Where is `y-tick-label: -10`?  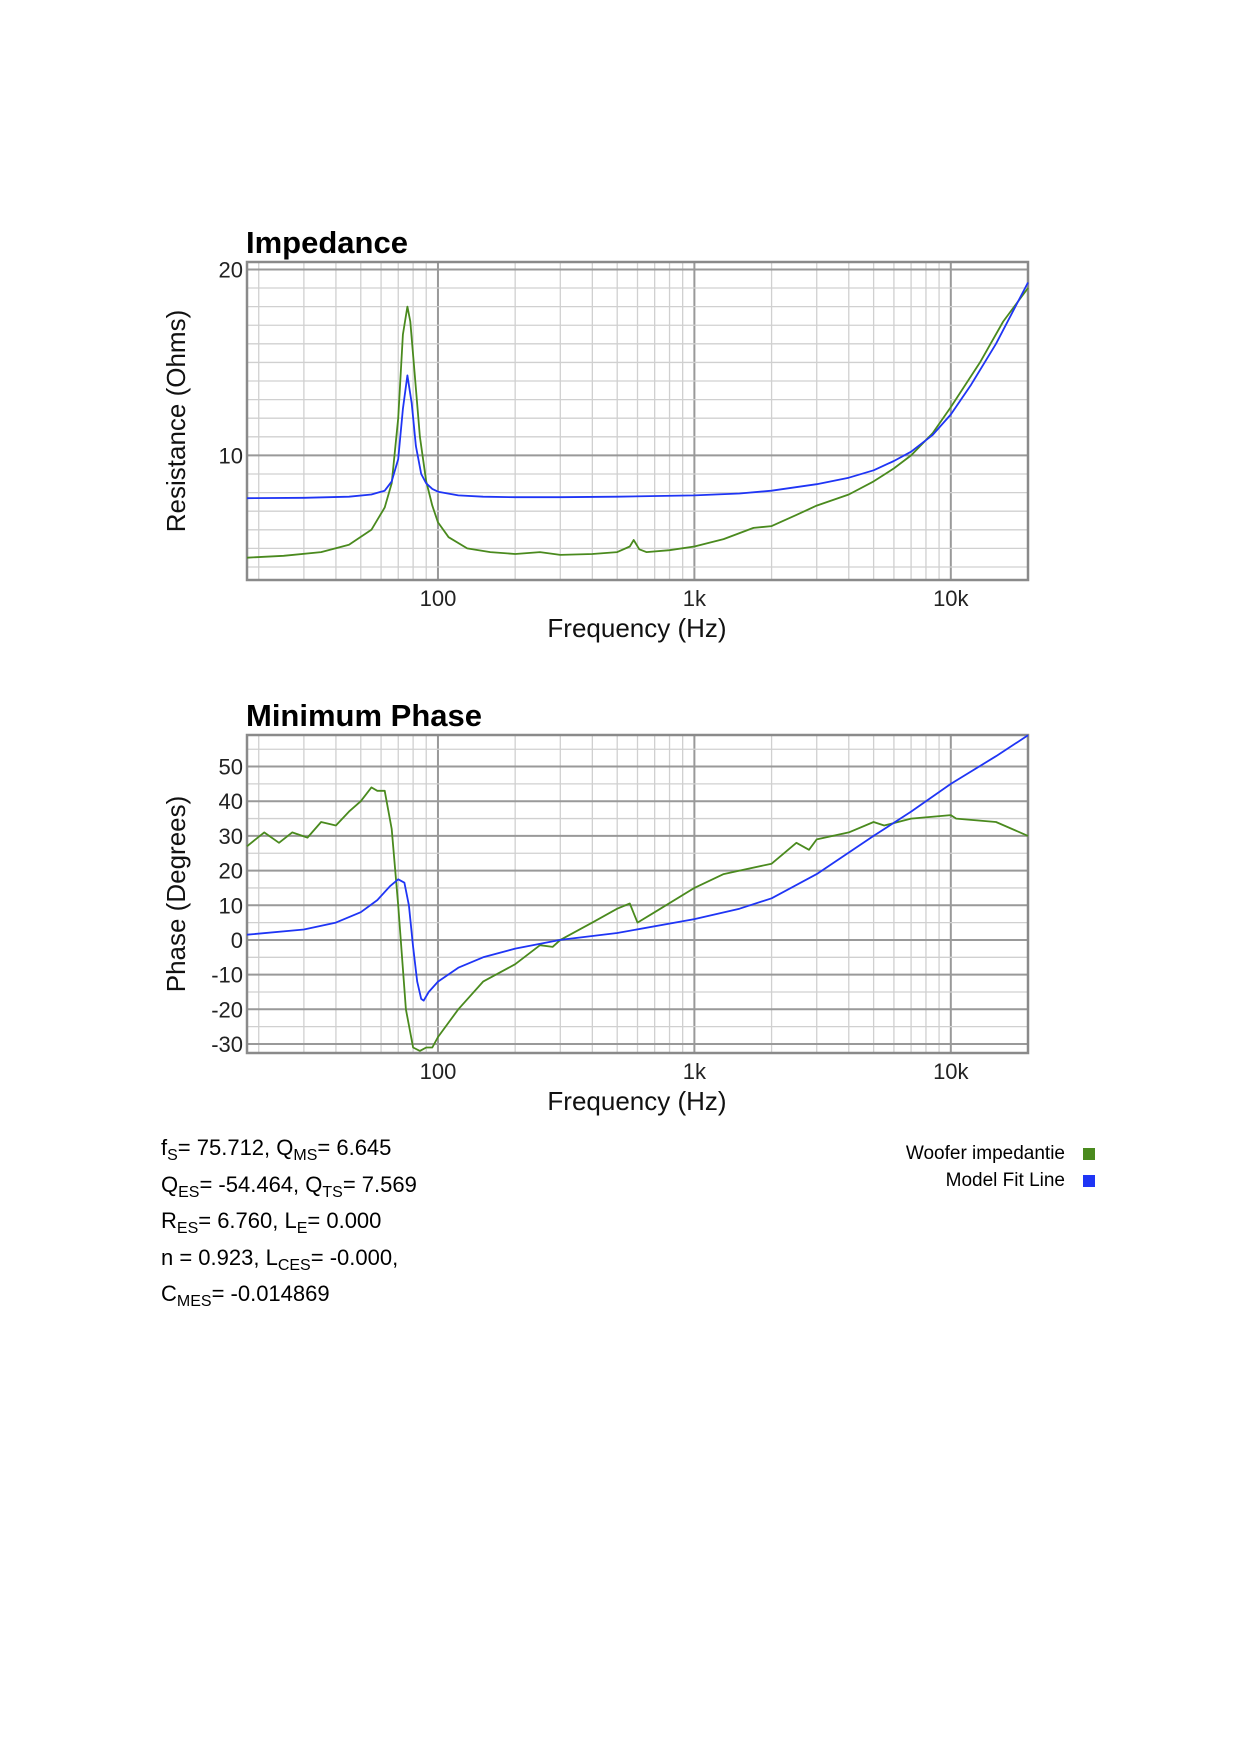
y-tick-label: -10 is located at coordinates (227, 975).